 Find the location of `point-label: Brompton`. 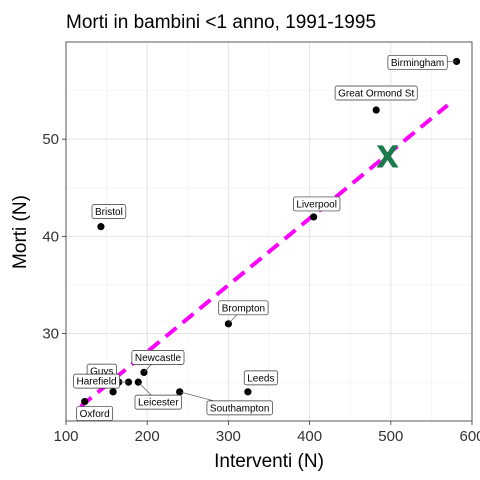

point-label: Brompton is located at coordinates (243, 312).